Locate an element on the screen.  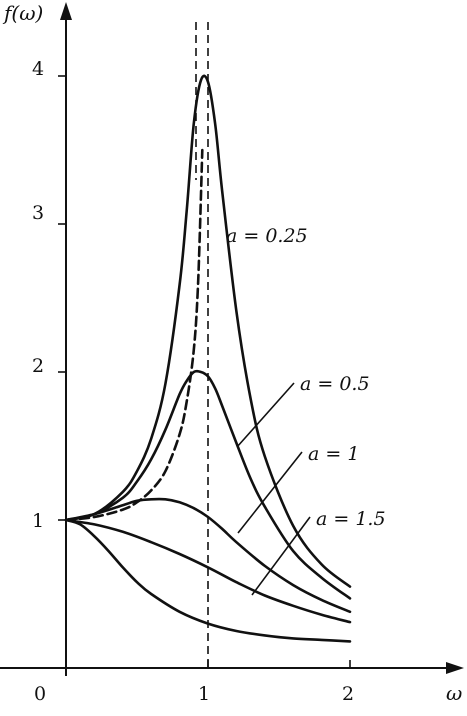
y-tick-label-4: 4 is located at coordinates (38, 69).